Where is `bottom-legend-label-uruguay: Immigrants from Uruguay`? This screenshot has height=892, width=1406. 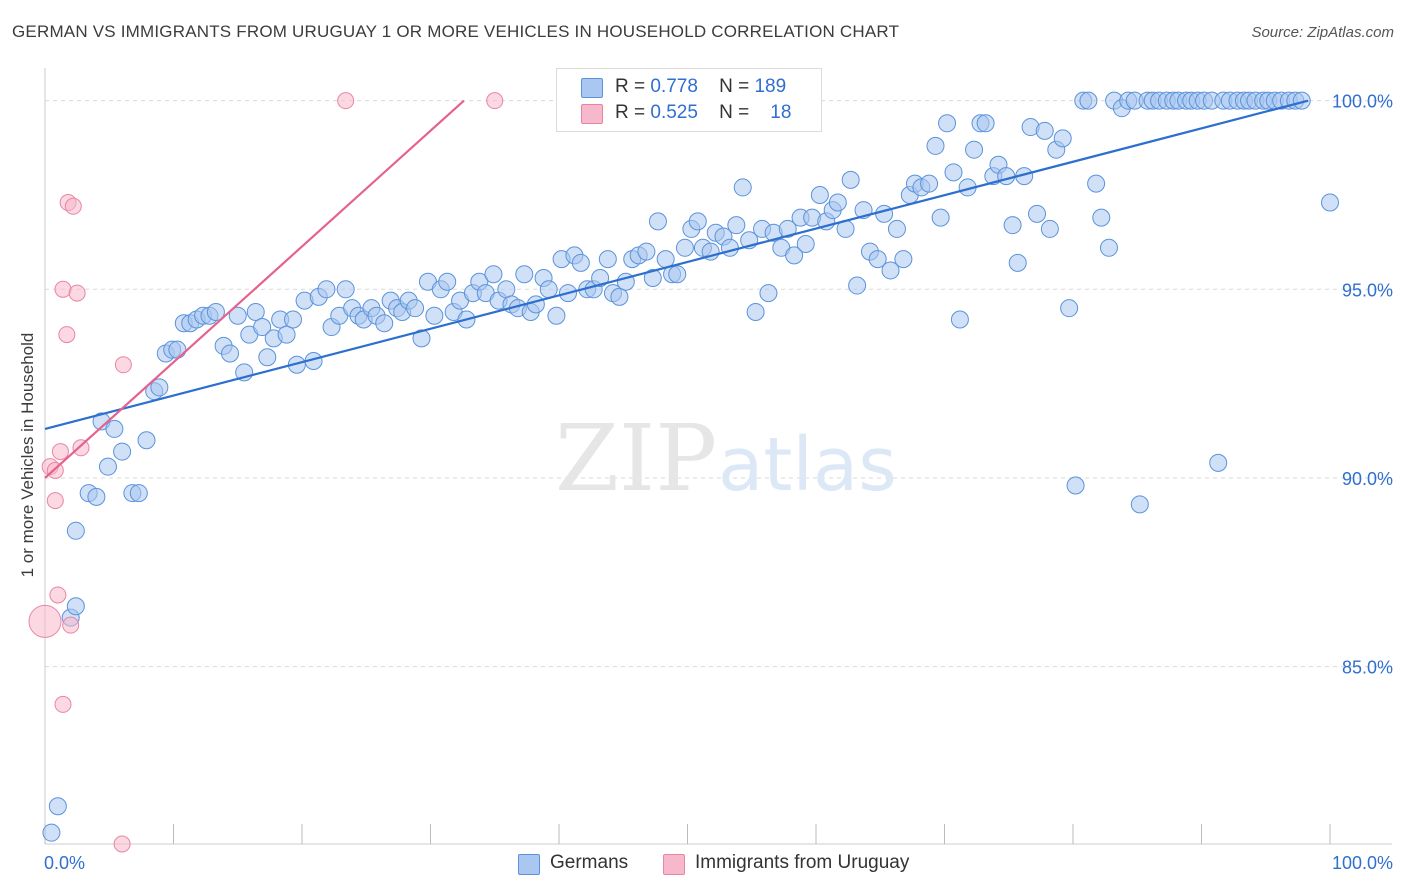 bottom-legend-label-uruguay: Immigrants from Uruguay is located at coordinates (802, 862).